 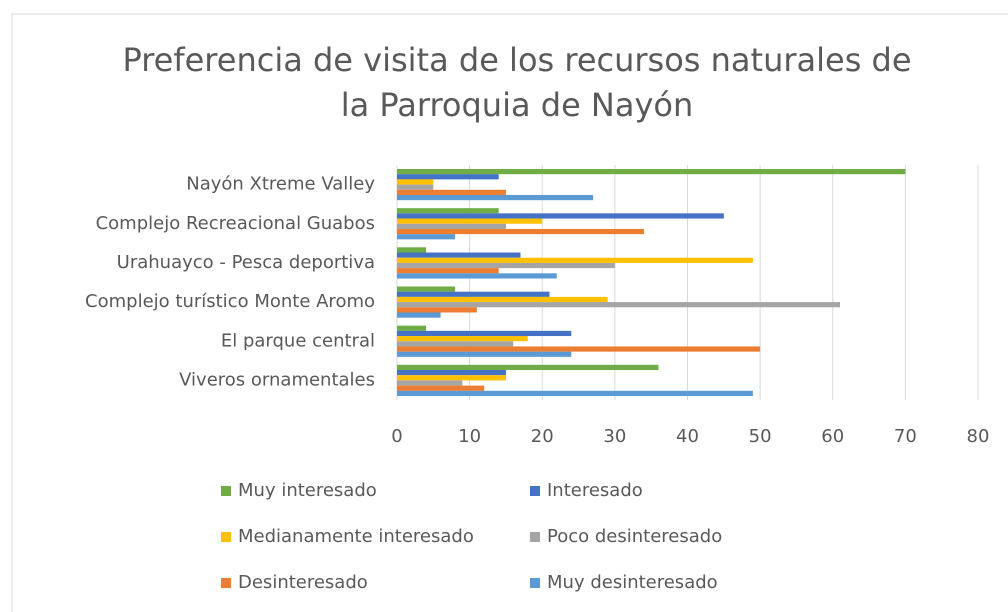 What do you see at coordinates (277, 379) in the screenshot?
I see `y-tick-label: Viveros ornamentales` at bounding box center [277, 379].